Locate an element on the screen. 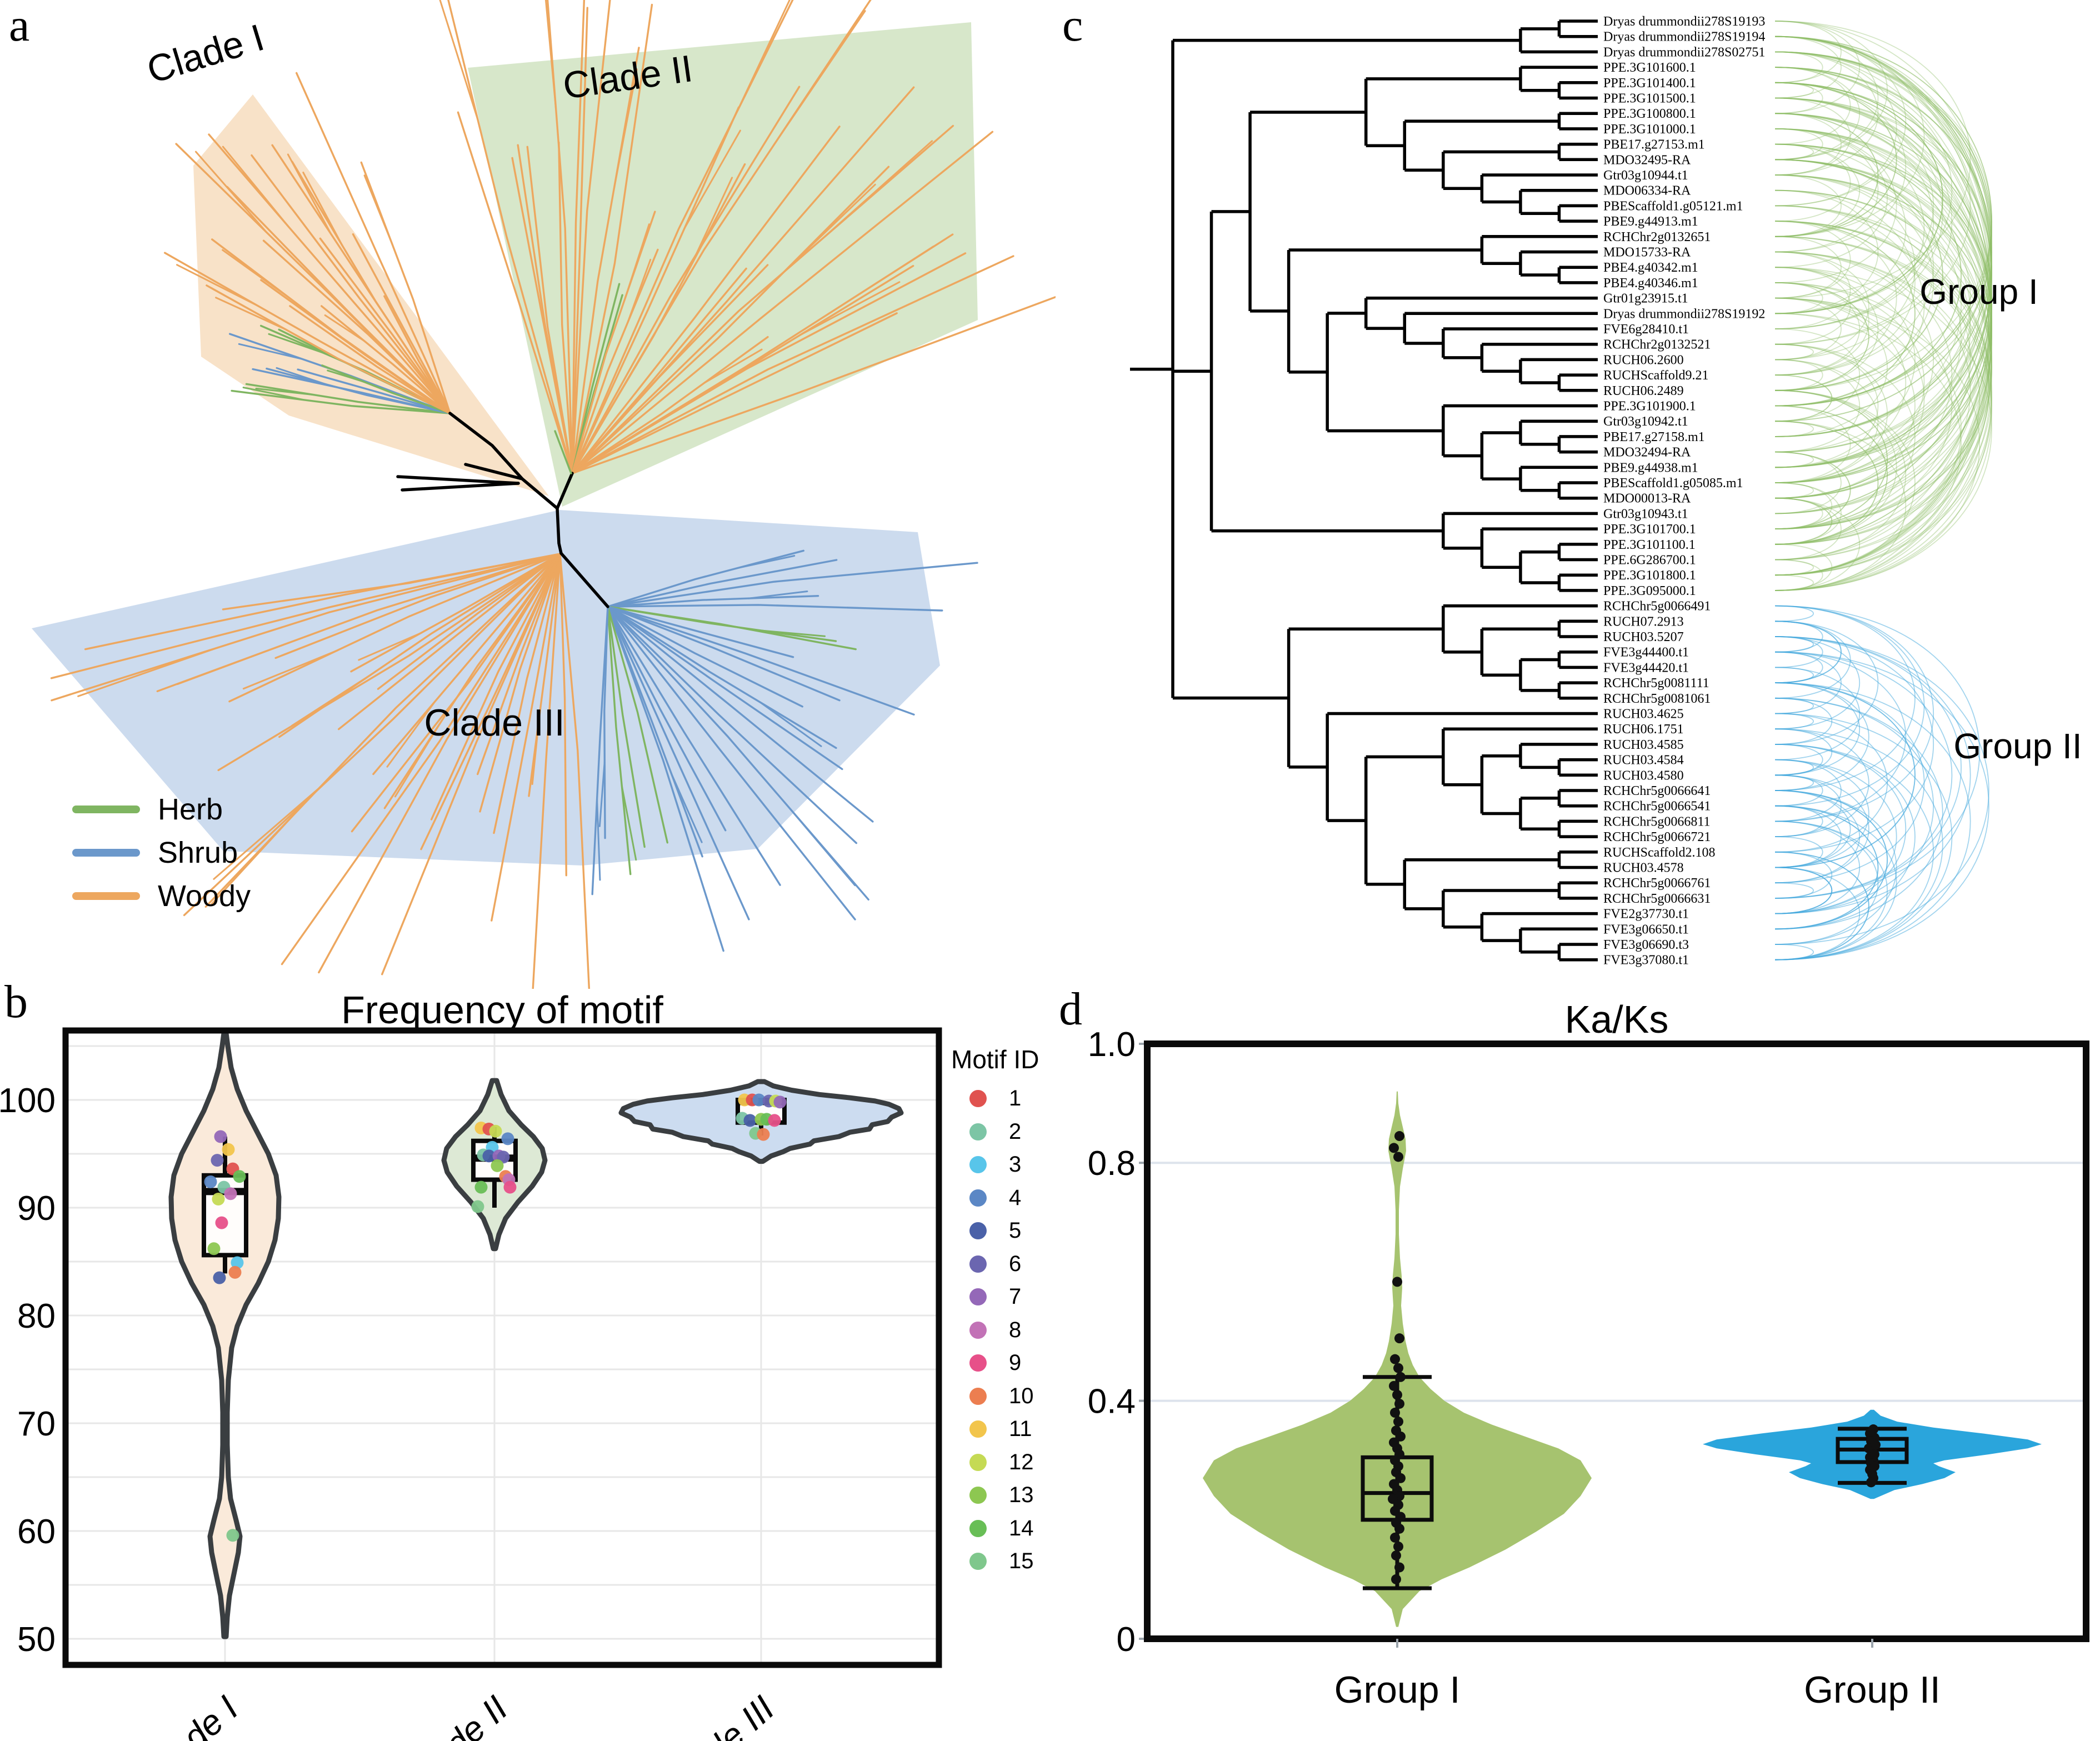 The image size is (2100, 1741). legend-item-shrub: Shrub is located at coordinates (161, 853).